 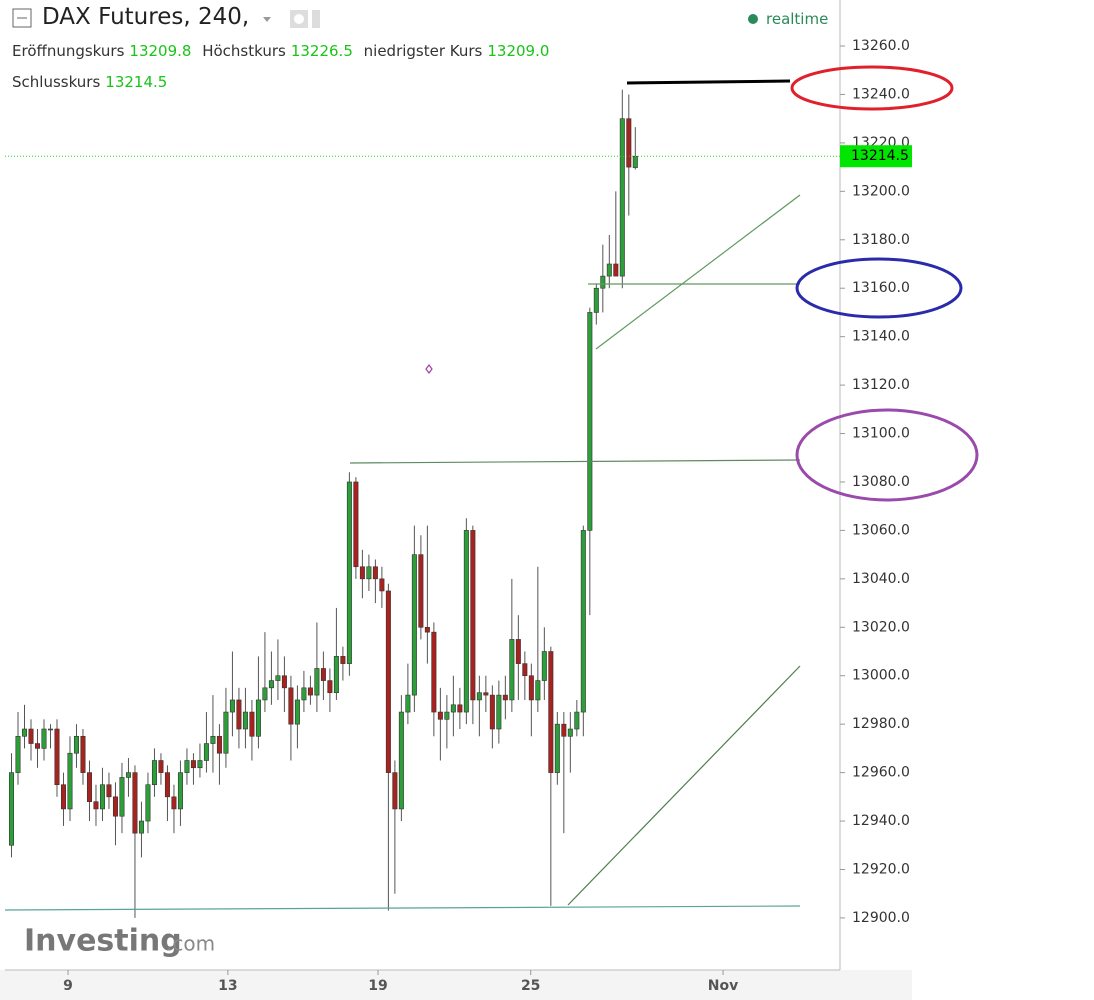 I want to click on y-tick-label: 12980.0, so click(x=881, y=724).